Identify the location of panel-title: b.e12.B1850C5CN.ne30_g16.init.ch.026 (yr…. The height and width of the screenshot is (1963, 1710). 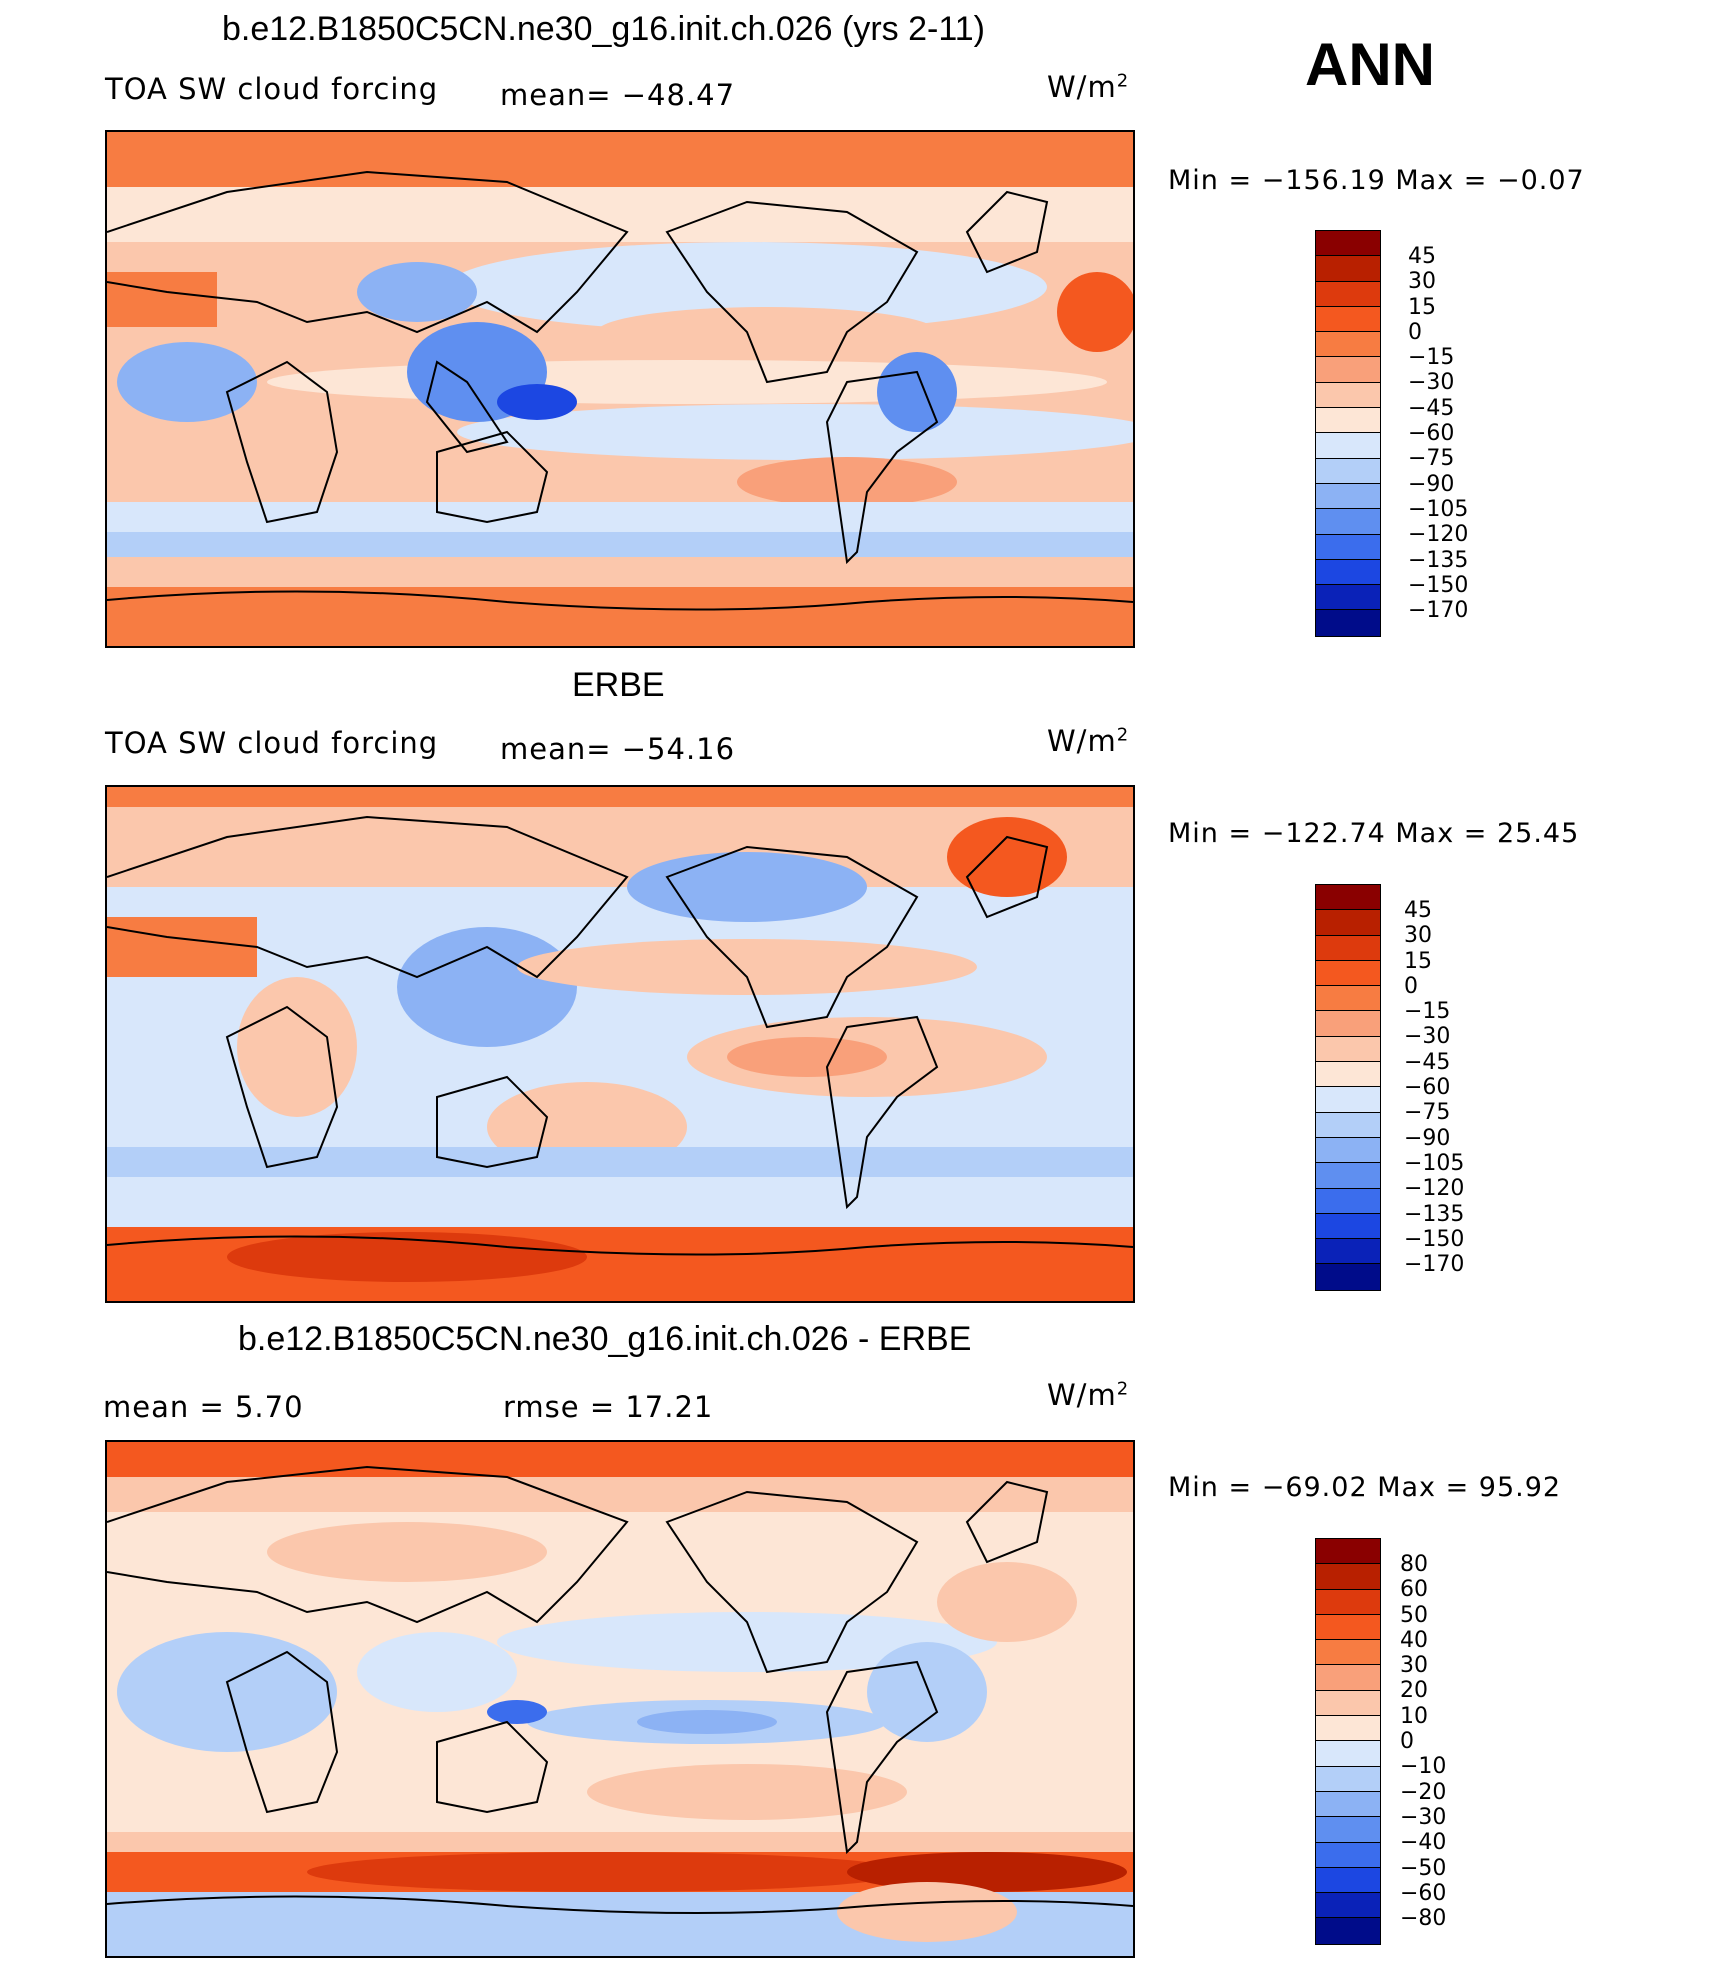
(603, 29).